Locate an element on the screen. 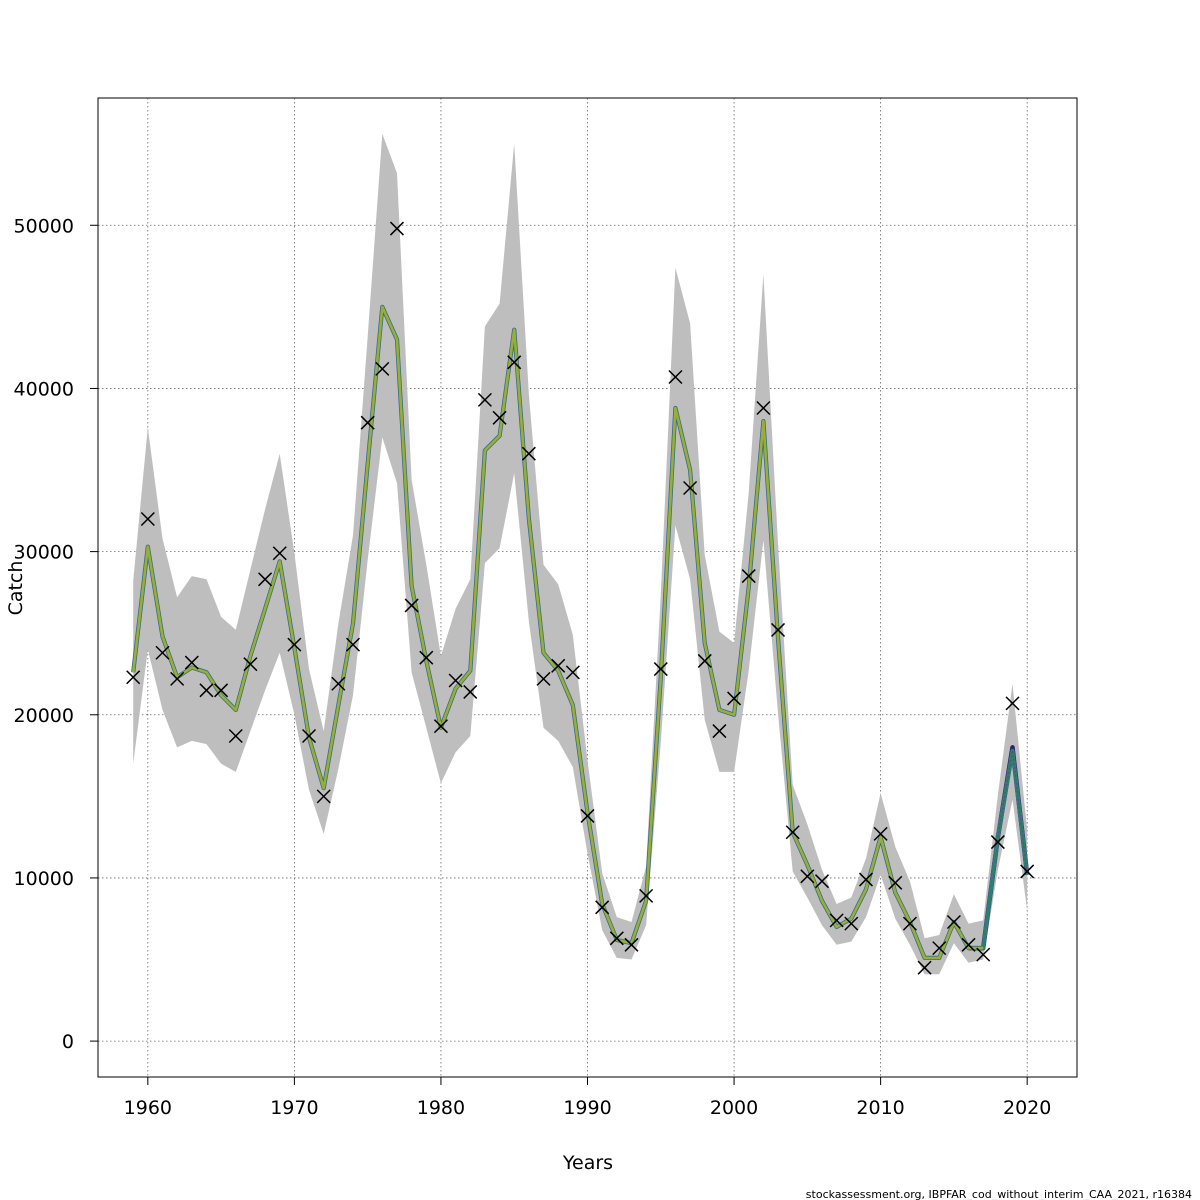  y-tick-label: 40000 is located at coordinates (44, 389).